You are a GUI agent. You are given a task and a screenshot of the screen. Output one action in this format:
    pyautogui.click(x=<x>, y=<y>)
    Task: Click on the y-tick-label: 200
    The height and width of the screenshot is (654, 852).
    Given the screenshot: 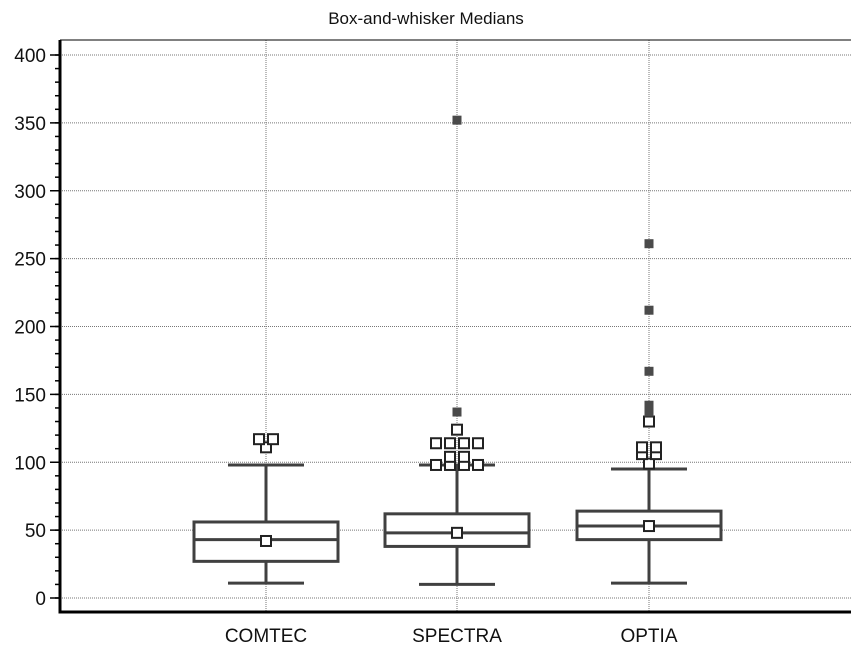 What is the action you would take?
    pyautogui.click(x=30, y=328)
    